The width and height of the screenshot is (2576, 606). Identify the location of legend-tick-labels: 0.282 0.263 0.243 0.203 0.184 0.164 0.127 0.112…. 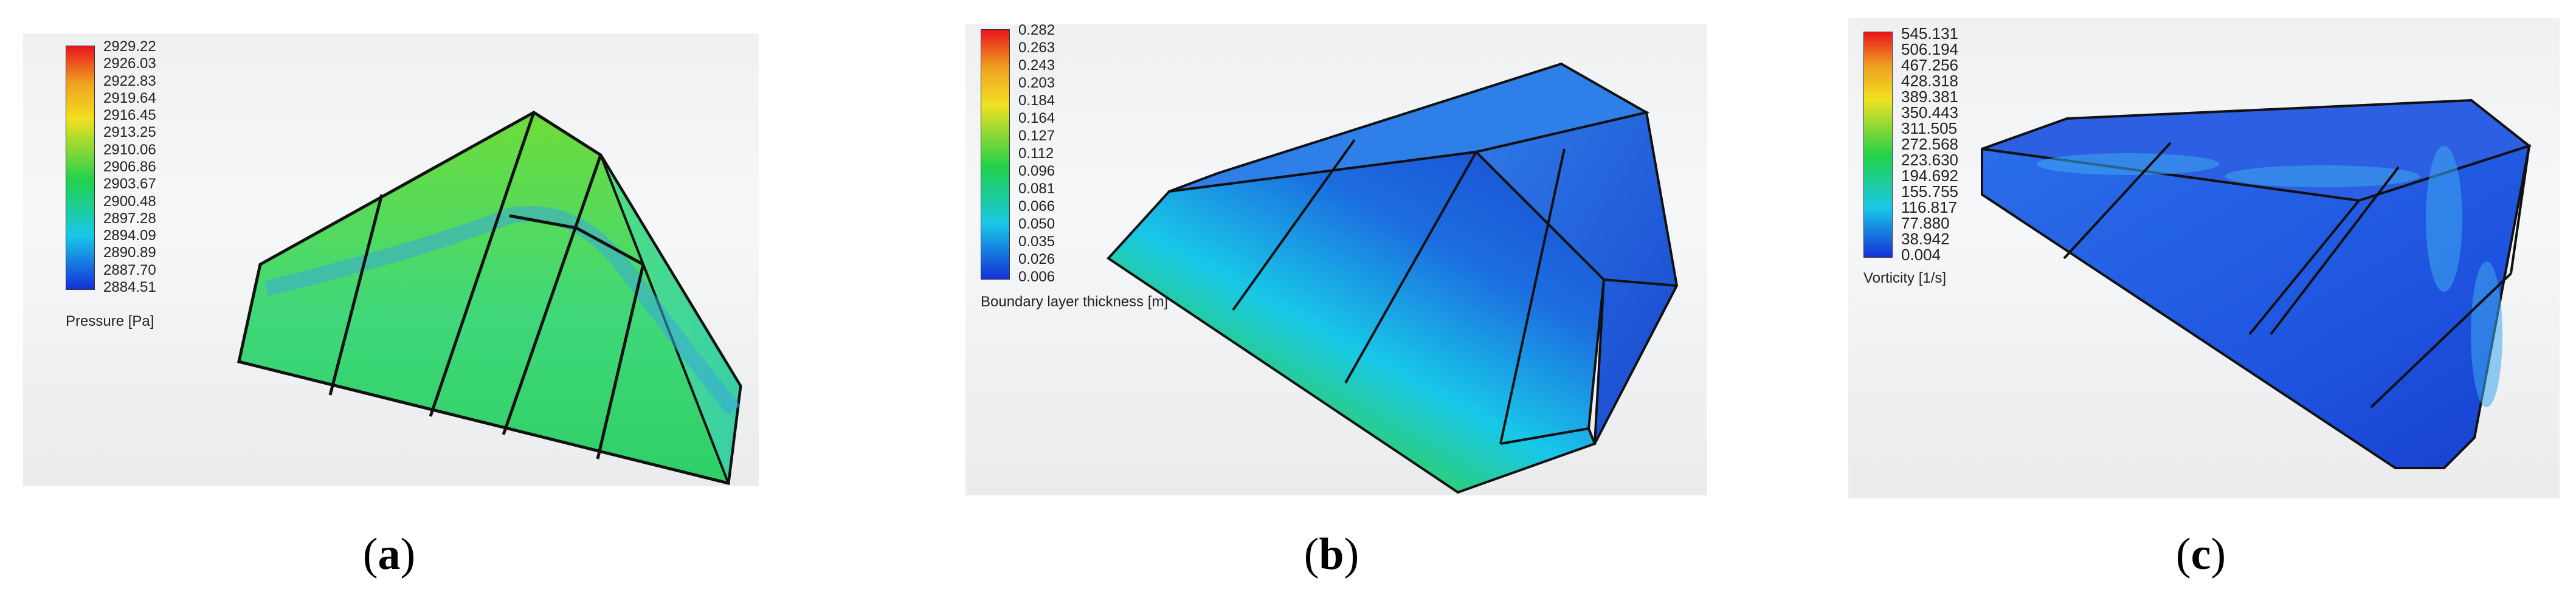
(1036, 154).